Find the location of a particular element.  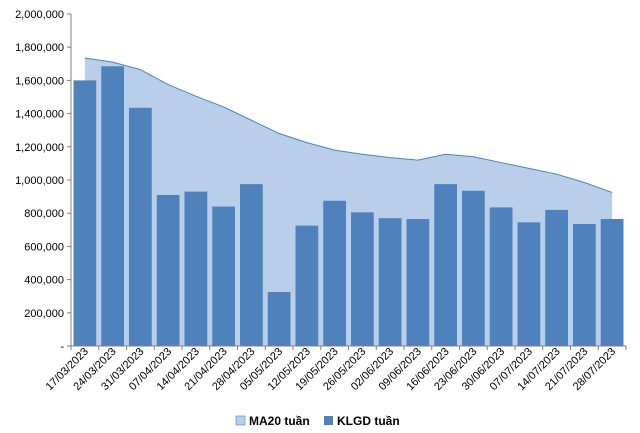

y-tick-label: 400,000 is located at coordinates (44, 281).